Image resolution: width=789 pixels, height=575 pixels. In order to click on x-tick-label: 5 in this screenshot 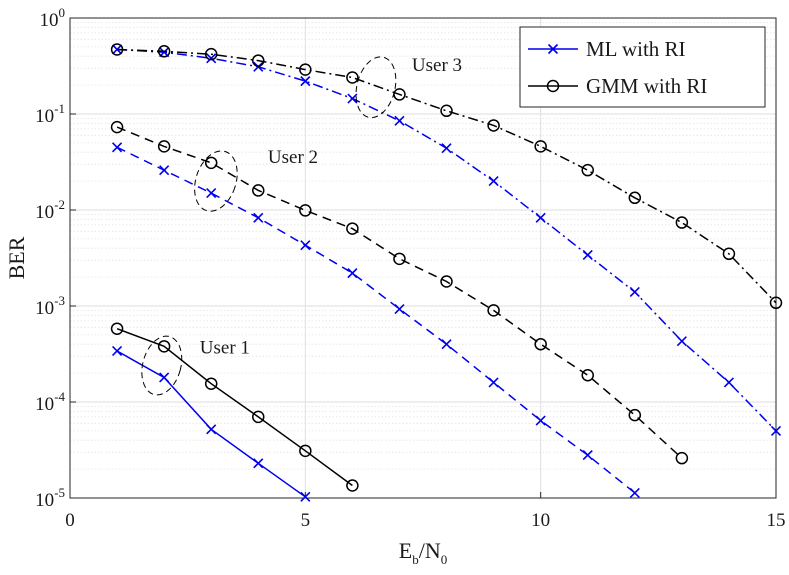, I will do `click(306, 520)`.